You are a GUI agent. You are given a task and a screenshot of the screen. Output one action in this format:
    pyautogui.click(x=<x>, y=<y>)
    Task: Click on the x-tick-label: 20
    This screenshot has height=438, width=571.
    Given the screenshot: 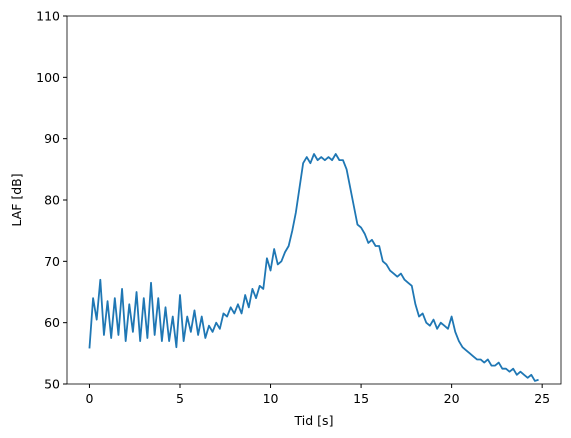 What is the action you would take?
    pyautogui.click(x=452, y=398)
    